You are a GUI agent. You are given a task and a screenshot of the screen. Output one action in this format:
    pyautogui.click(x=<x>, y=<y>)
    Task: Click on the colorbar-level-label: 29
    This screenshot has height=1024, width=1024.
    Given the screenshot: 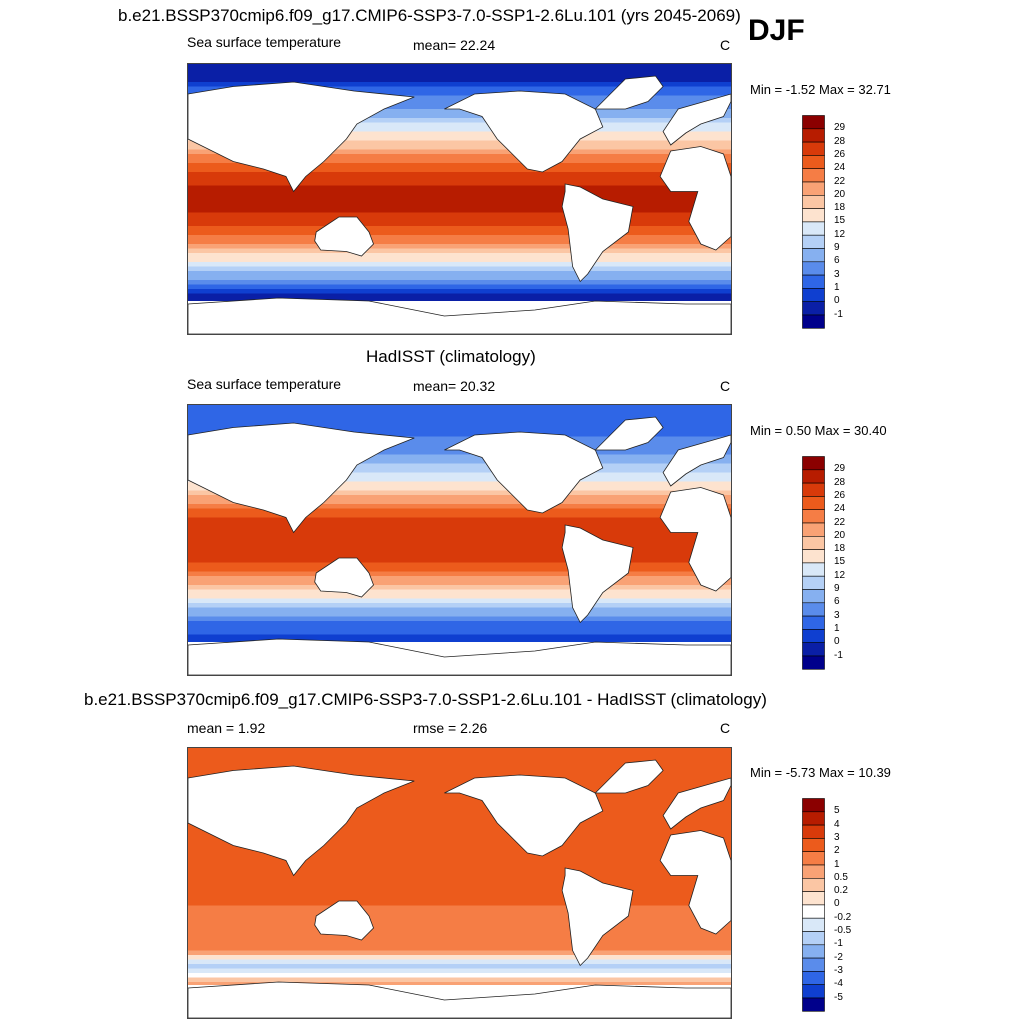 What is the action you would take?
    pyautogui.click(x=840, y=469)
    